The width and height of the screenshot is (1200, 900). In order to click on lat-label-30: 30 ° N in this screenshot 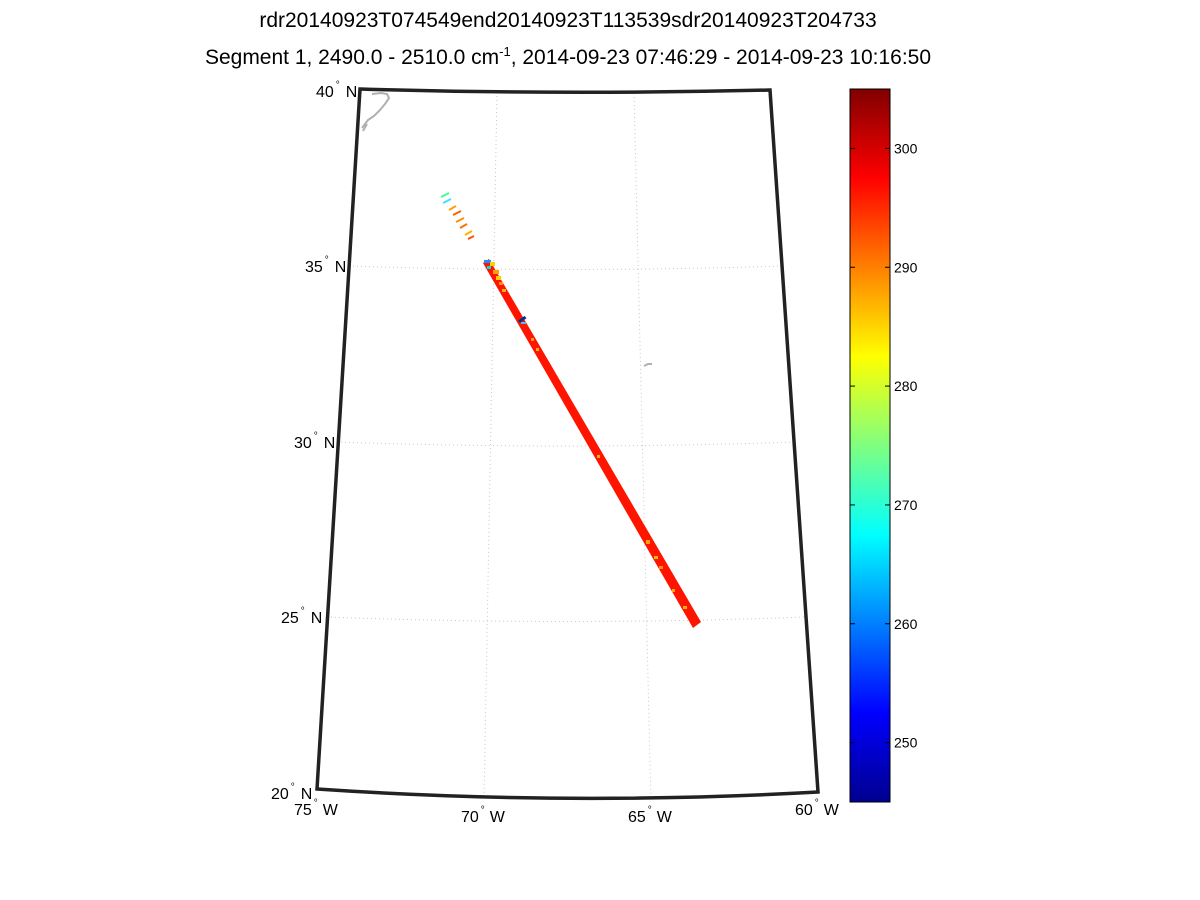, I will do `click(314, 441)`.